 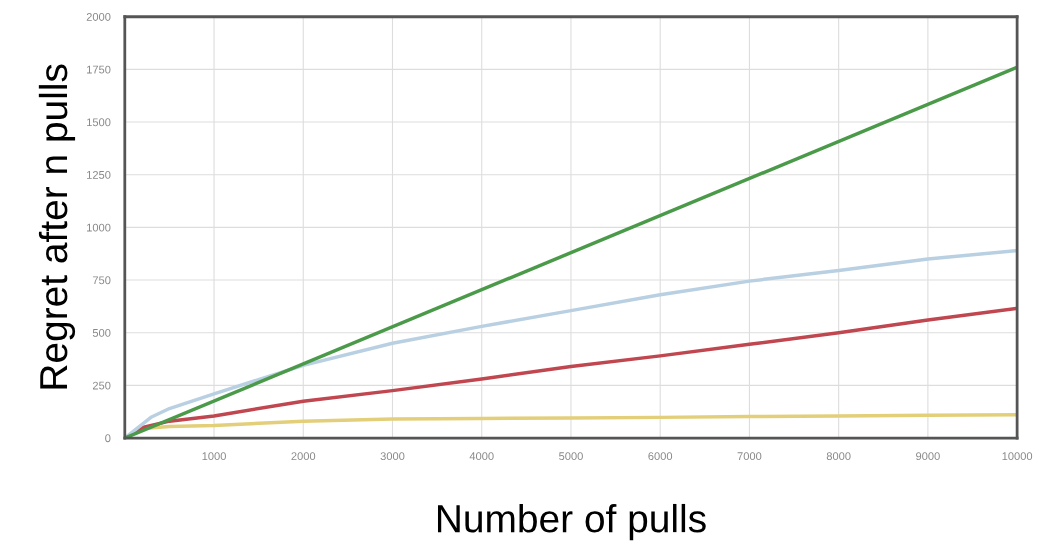 What do you see at coordinates (928, 456) in the screenshot?
I see `x-tick-label: 9000` at bounding box center [928, 456].